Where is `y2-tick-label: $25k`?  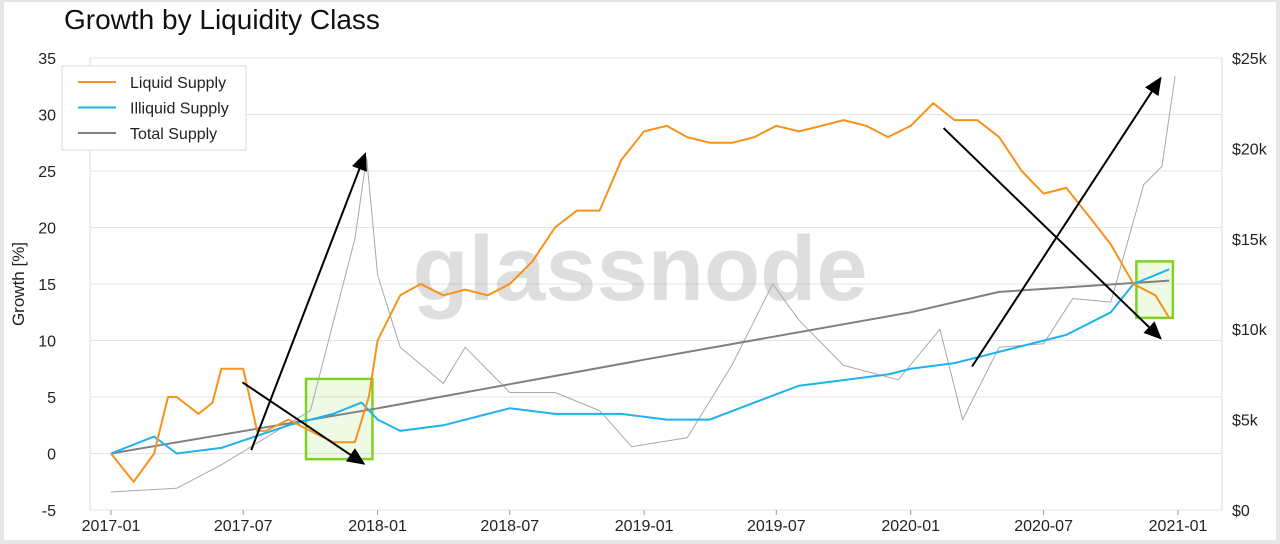
y2-tick-label: $25k is located at coordinates (1250, 59).